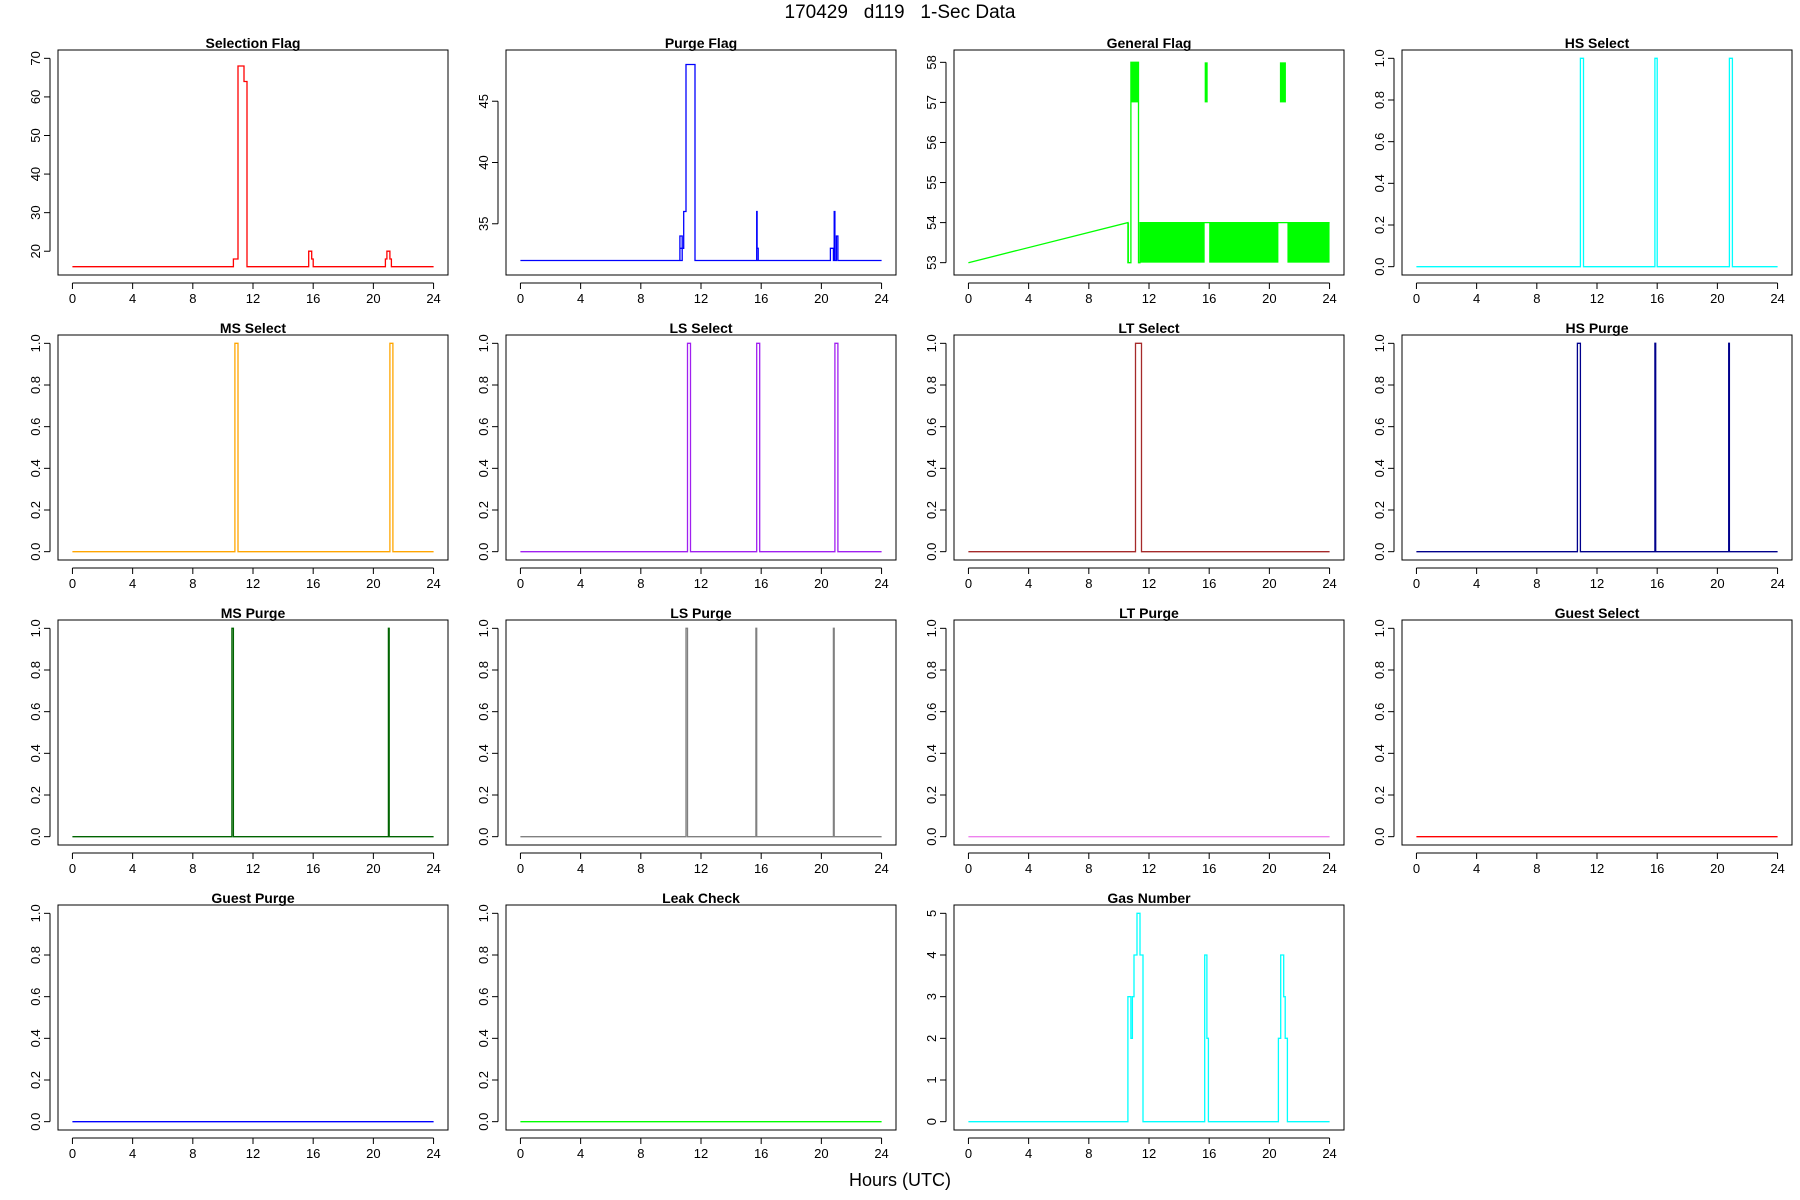 The image size is (1800, 1200). Describe the element at coordinates (253, 43) in the screenshot. I see `panel-title: Selection Flag` at that location.